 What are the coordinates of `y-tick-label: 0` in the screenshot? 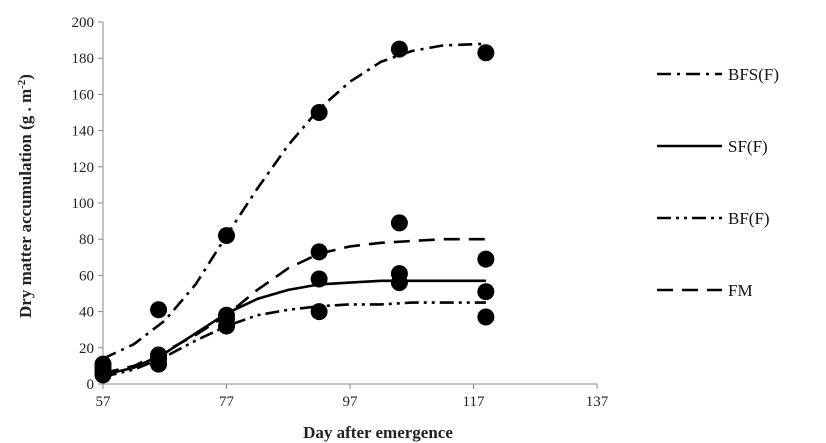 It's located at (91, 385).